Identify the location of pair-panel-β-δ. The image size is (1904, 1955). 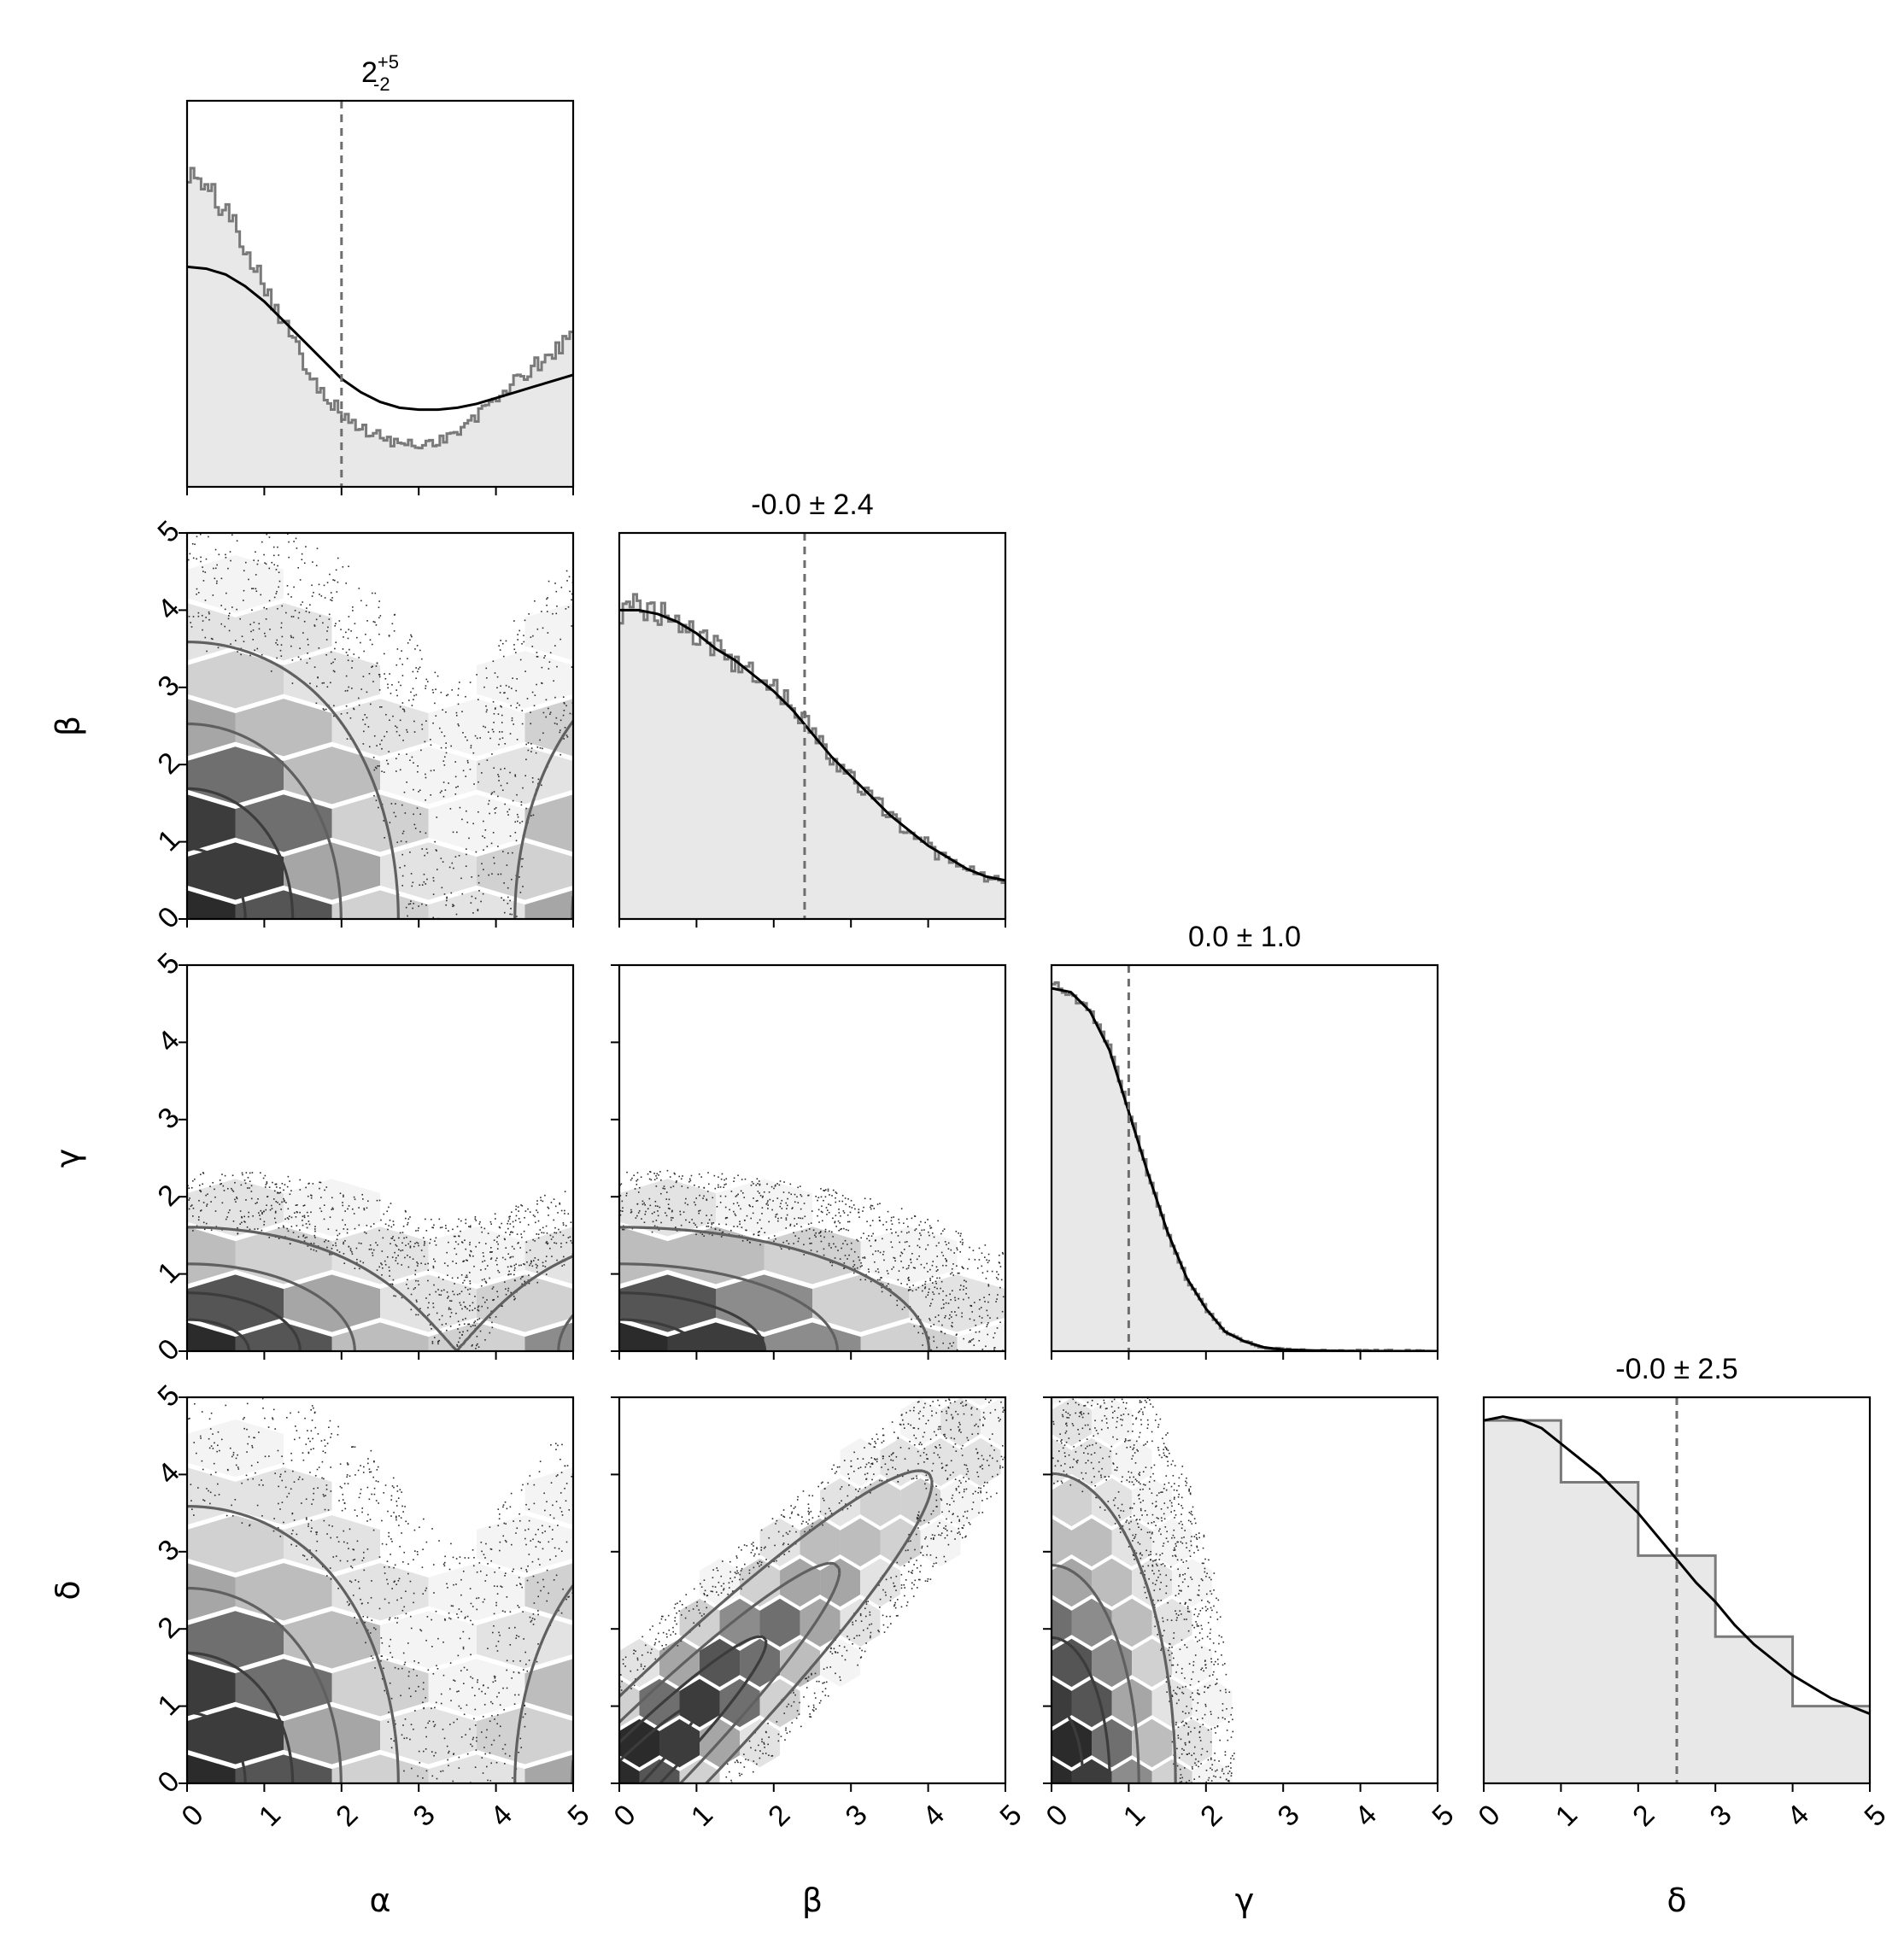
(810, 1571).